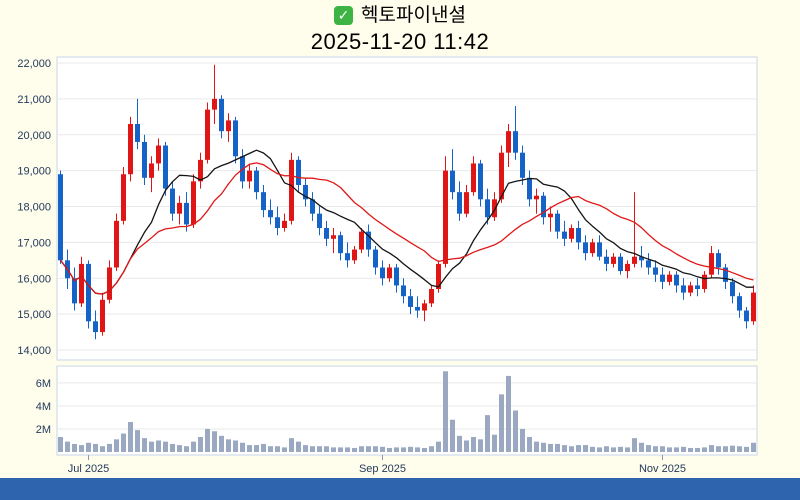 The height and width of the screenshot is (500, 800). I want to click on x-axis-label: Jul 2025, so click(89, 469).